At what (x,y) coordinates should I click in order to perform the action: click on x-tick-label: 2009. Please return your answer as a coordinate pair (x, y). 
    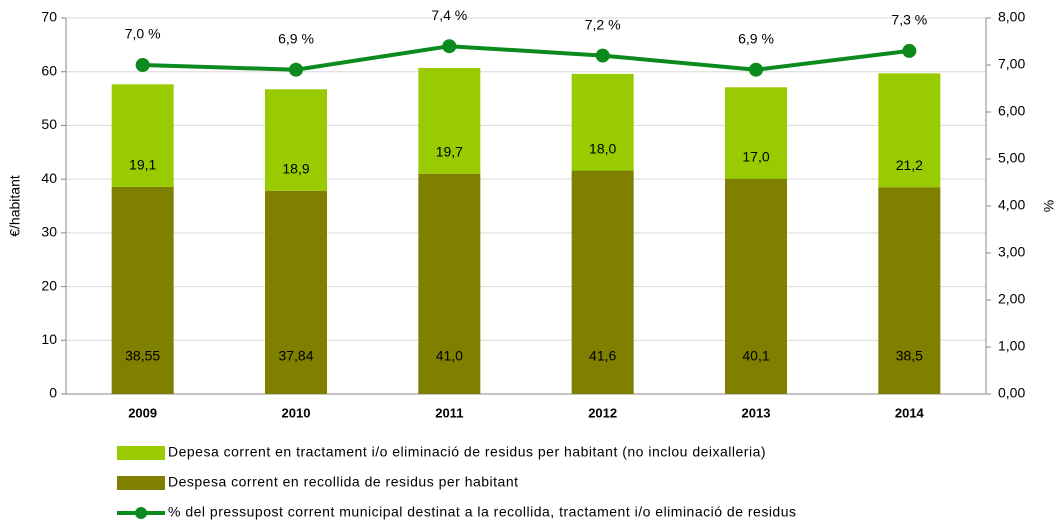
    Looking at the image, I should click on (142, 412).